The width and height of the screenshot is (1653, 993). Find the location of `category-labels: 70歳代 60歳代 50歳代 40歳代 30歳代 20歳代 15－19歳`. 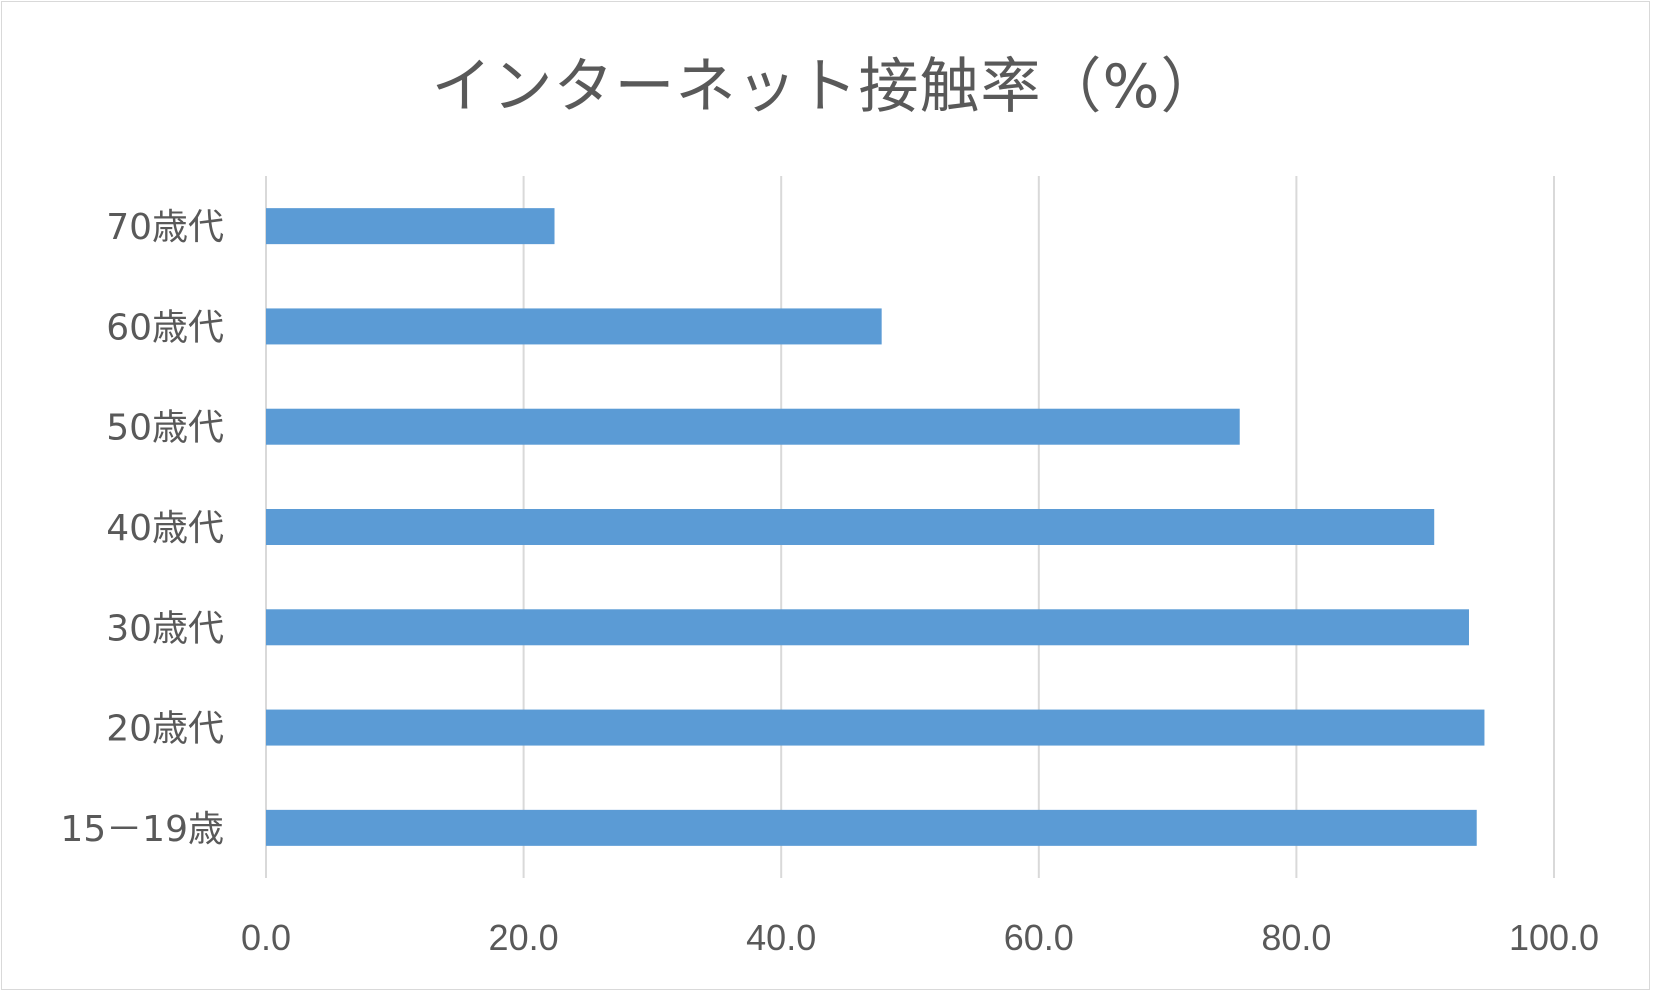

category-labels: 70歳代 60歳代 50歳代 40歳代 30歳代 20歳代 15－19歳 is located at coordinates (142, 528).